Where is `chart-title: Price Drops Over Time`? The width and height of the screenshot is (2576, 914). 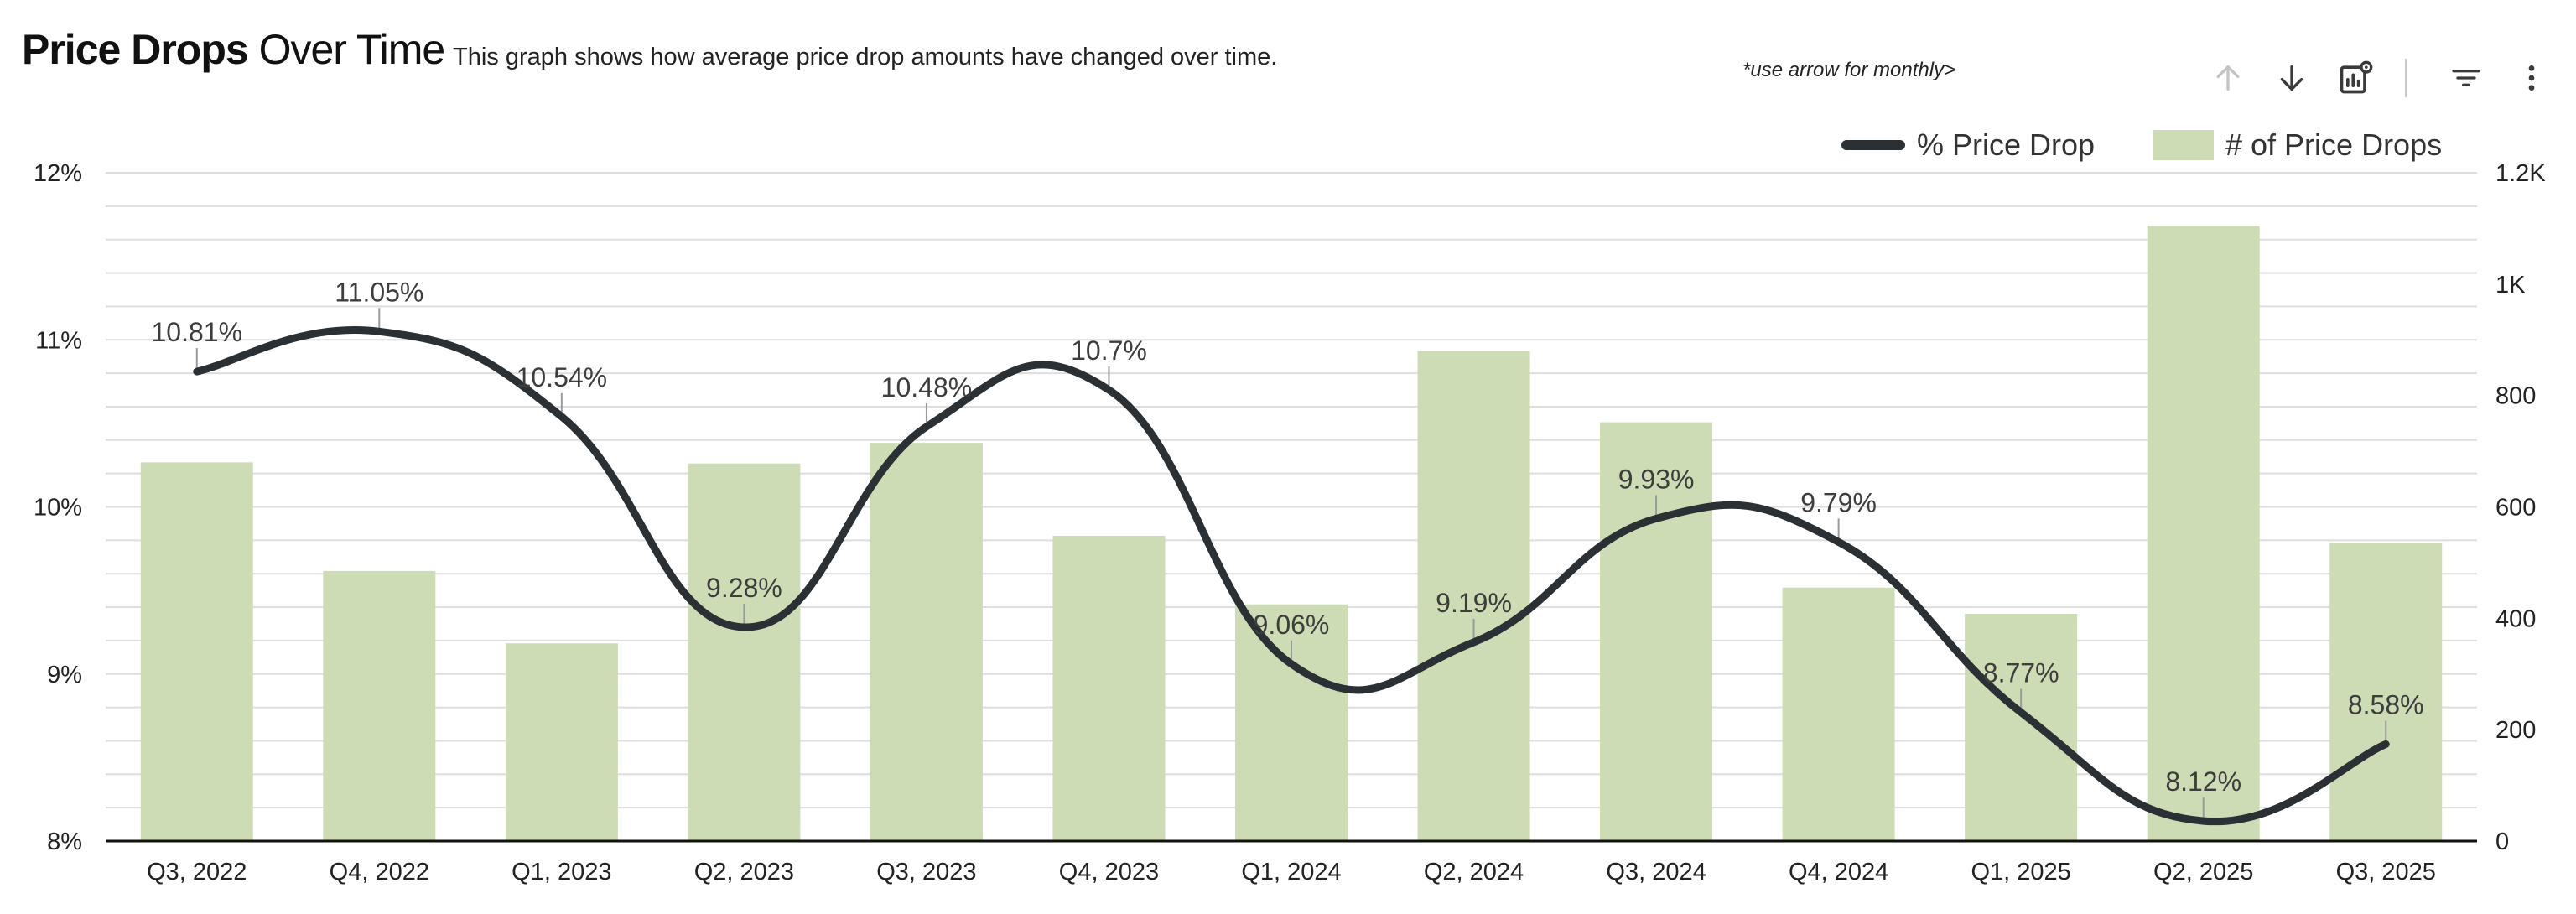
chart-title: Price Drops Over Time is located at coordinates (234, 49).